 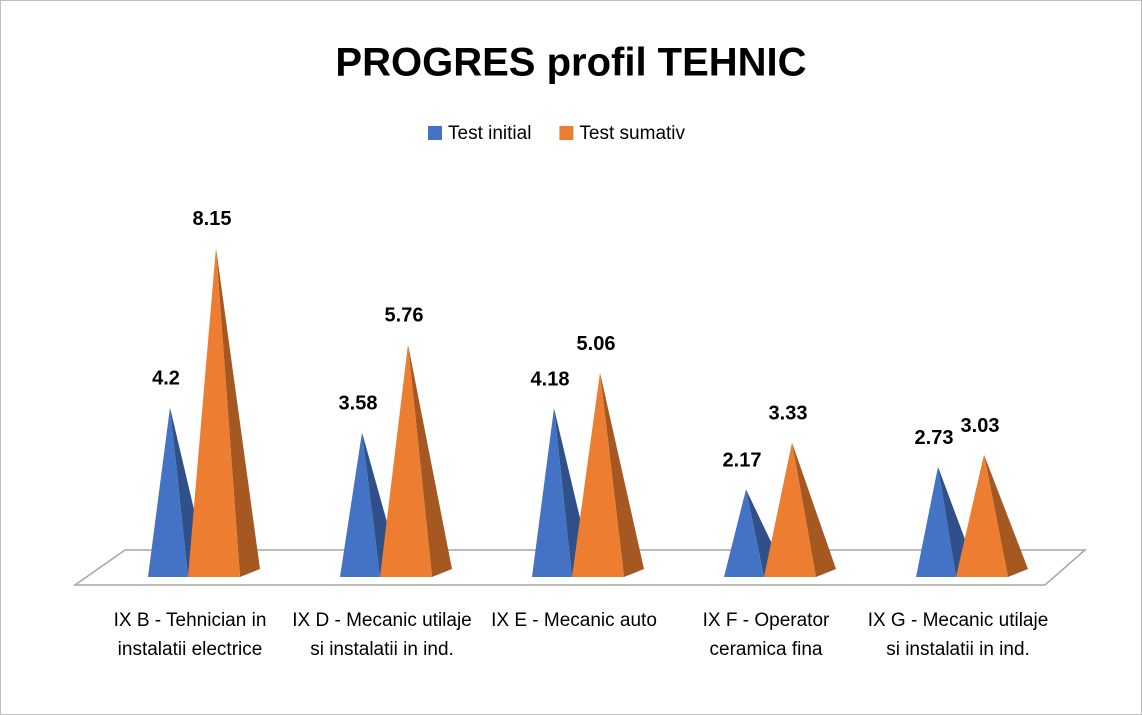 I want to click on legend-label: Test initial, so click(x=489, y=133).